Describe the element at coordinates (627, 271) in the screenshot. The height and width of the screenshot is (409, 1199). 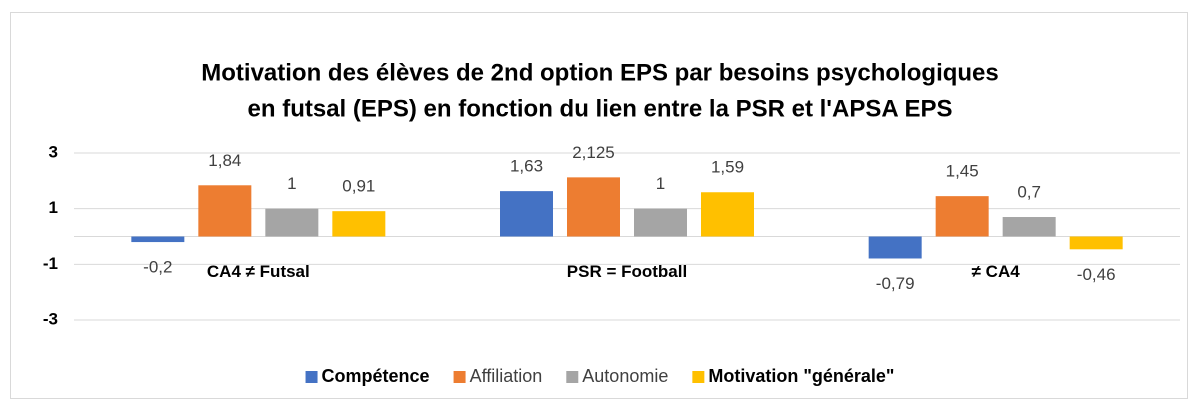
I see `x-tick-label: PSR = Football` at that location.